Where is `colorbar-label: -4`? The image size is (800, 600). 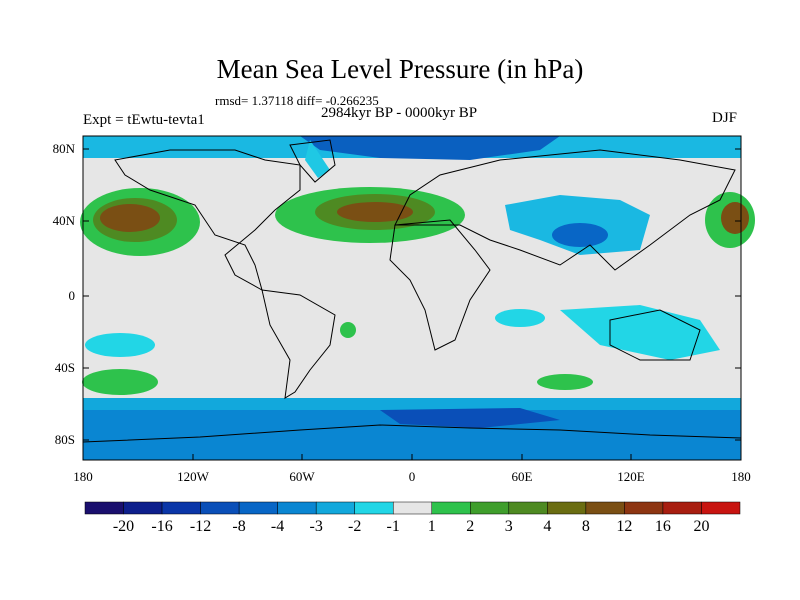 colorbar-label: -4 is located at coordinates (277, 526).